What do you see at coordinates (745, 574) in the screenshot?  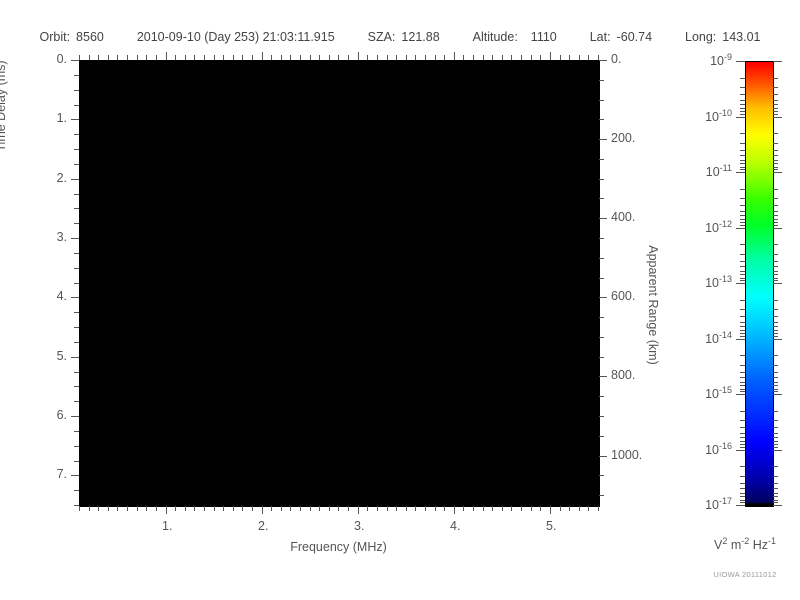 I see `credit-text: UIOWA 20111012` at bounding box center [745, 574].